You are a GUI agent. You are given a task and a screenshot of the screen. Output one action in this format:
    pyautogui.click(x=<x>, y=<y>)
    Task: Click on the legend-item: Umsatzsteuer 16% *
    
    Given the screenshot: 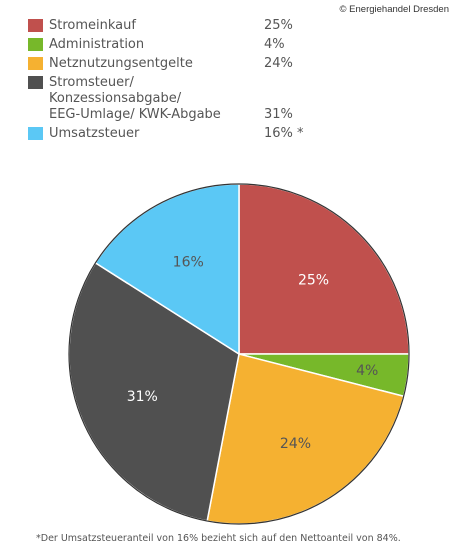 What is the action you would take?
    pyautogui.click(x=178, y=134)
    